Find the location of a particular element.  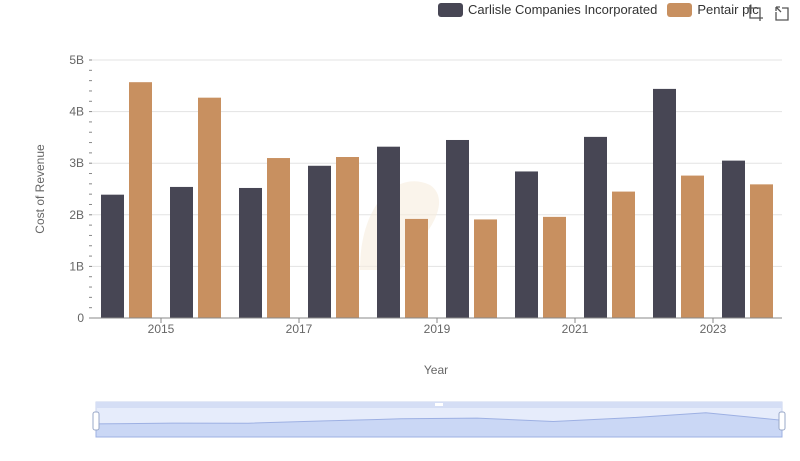

y-tick-label: 3B is located at coordinates (76, 163).